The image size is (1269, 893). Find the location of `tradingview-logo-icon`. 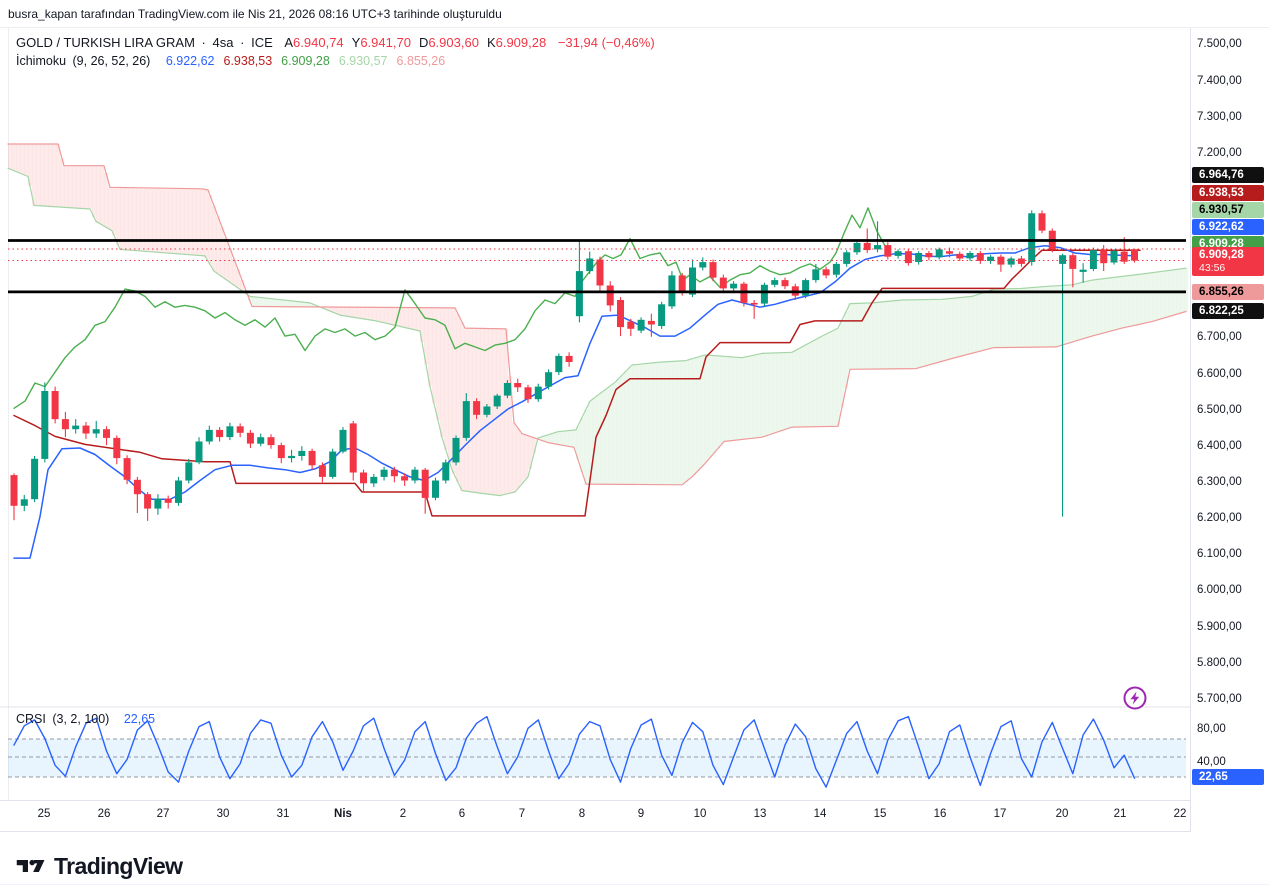

tradingview-logo-icon is located at coordinates (31, 866).